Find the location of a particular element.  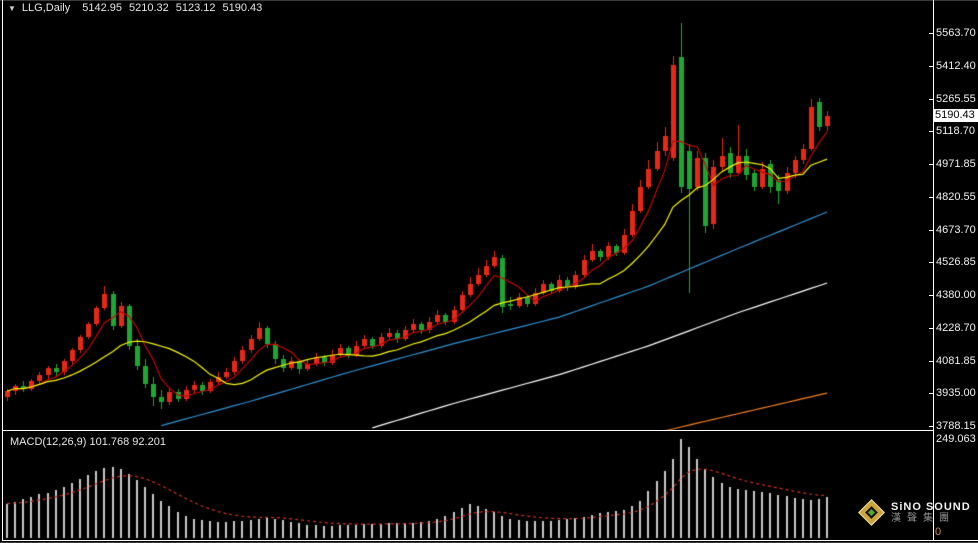

broker-logo: SiNO SOUND 漢聲集團 is located at coordinates (914, 512).